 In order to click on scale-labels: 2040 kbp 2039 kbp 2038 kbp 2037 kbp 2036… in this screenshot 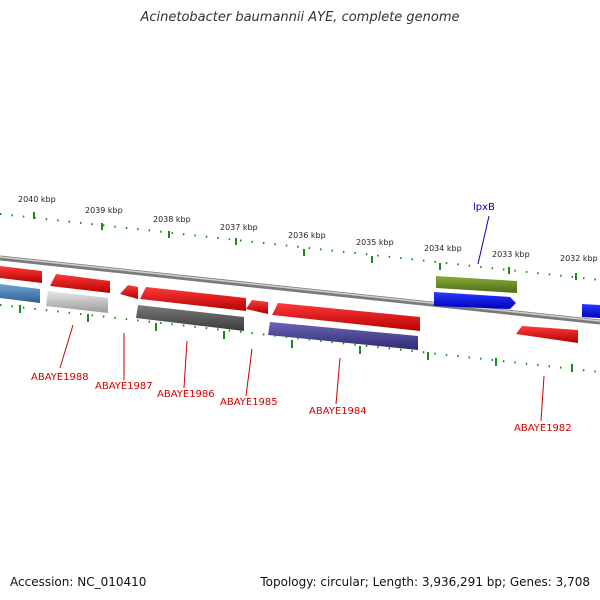, I will do `click(308, 229)`.